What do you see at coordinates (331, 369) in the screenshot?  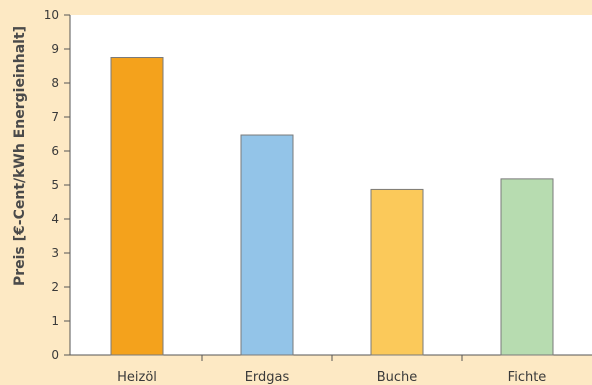 I see `x-axis: Heizöl Erdgas Buche Fichte` at bounding box center [331, 369].